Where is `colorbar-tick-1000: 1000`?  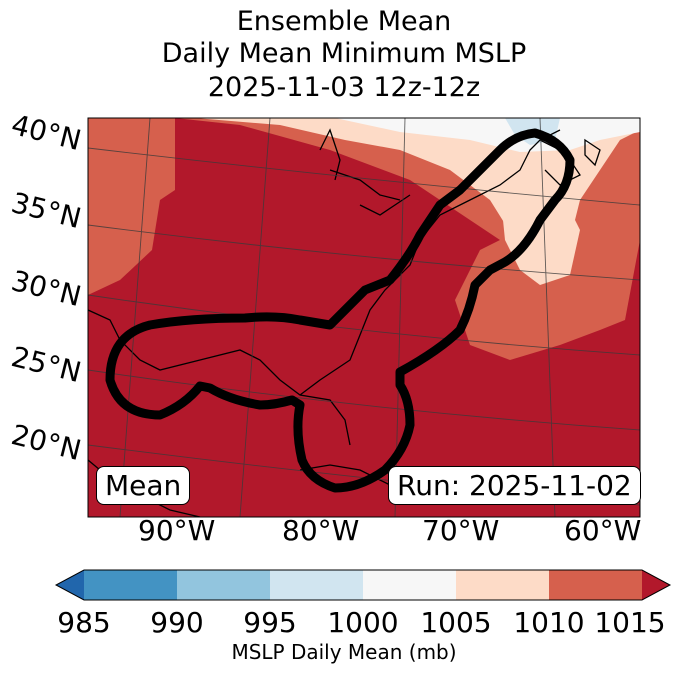
colorbar-tick-1000: 1000 is located at coordinates (363, 622).